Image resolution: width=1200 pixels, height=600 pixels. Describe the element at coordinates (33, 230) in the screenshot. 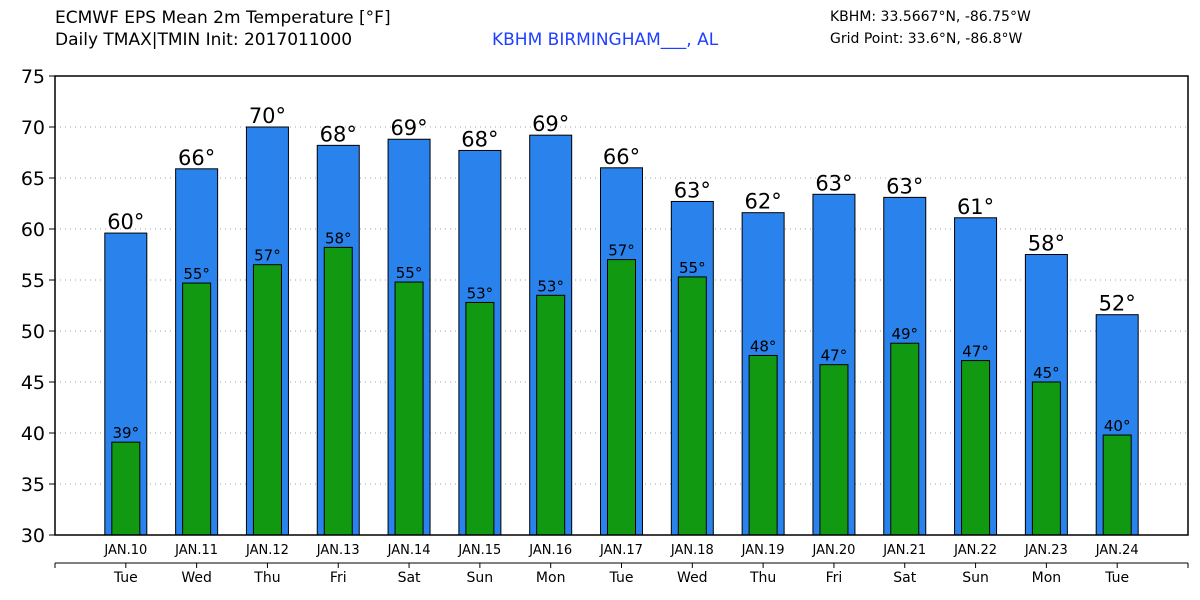

I see `y-tick-label: 60` at that location.